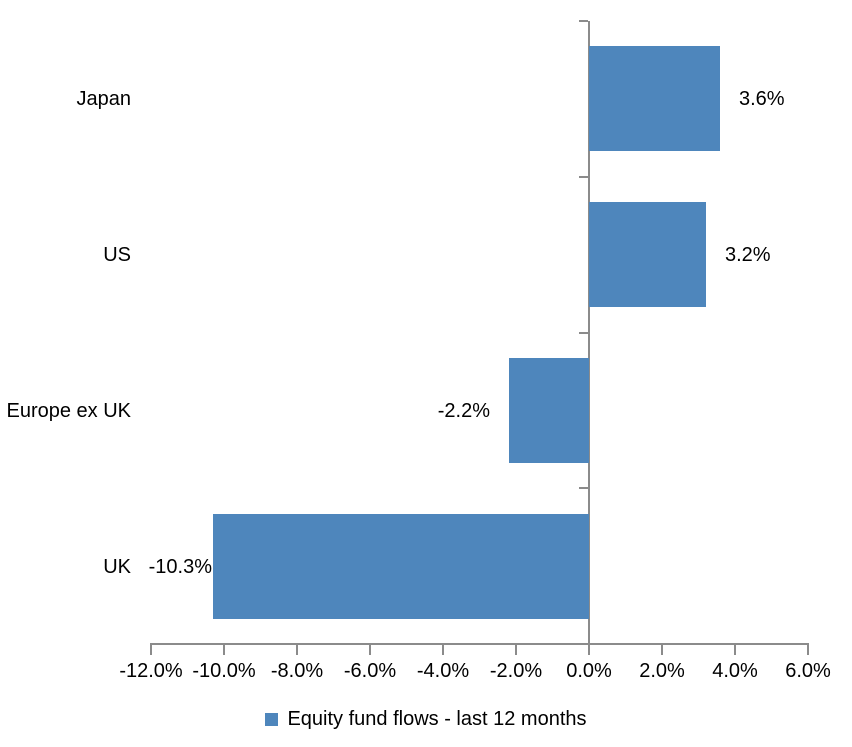 The image size is (852, 747). What do you see at coordinates (370, 671) in the screenshot?
I see `x-axis-tick-label: -6.0%` at bounding box center [370, 671].